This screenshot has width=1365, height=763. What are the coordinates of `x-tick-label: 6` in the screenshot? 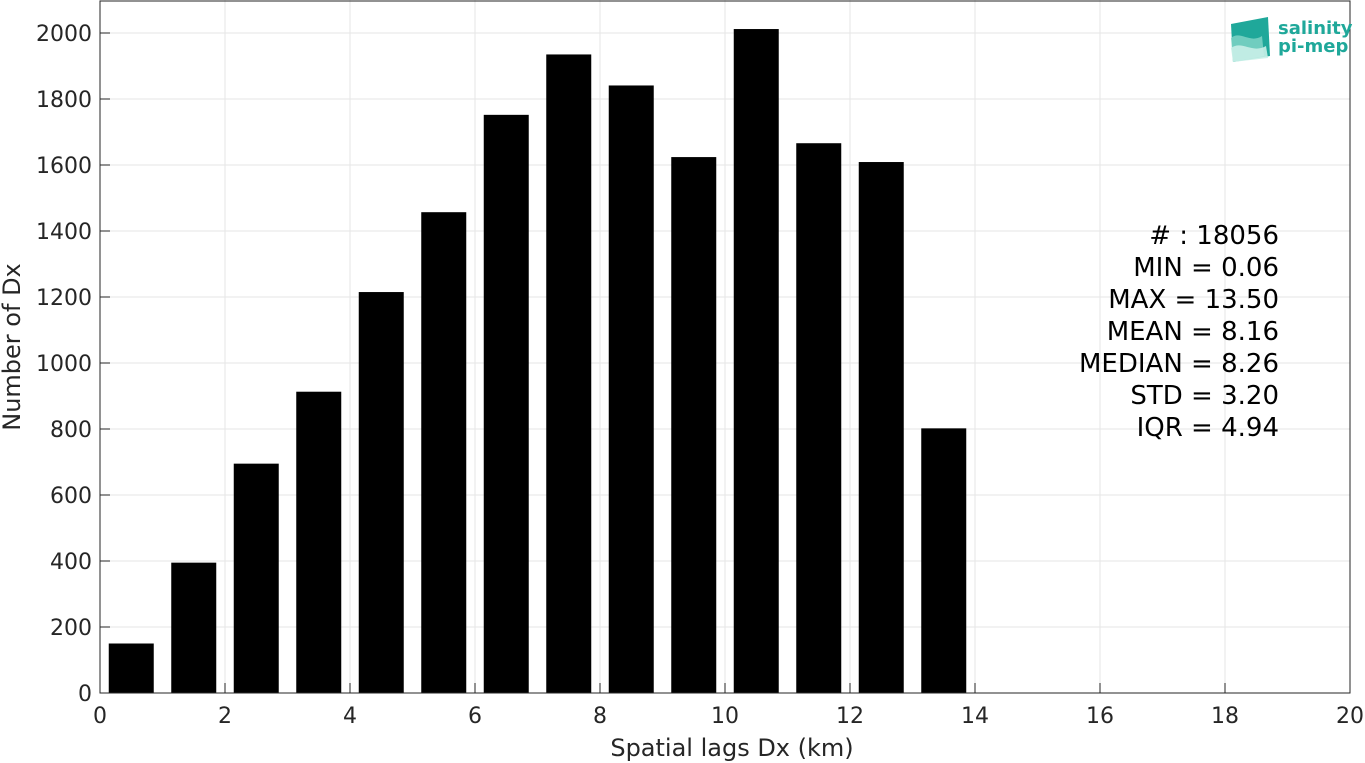 It's located at (475, 716).